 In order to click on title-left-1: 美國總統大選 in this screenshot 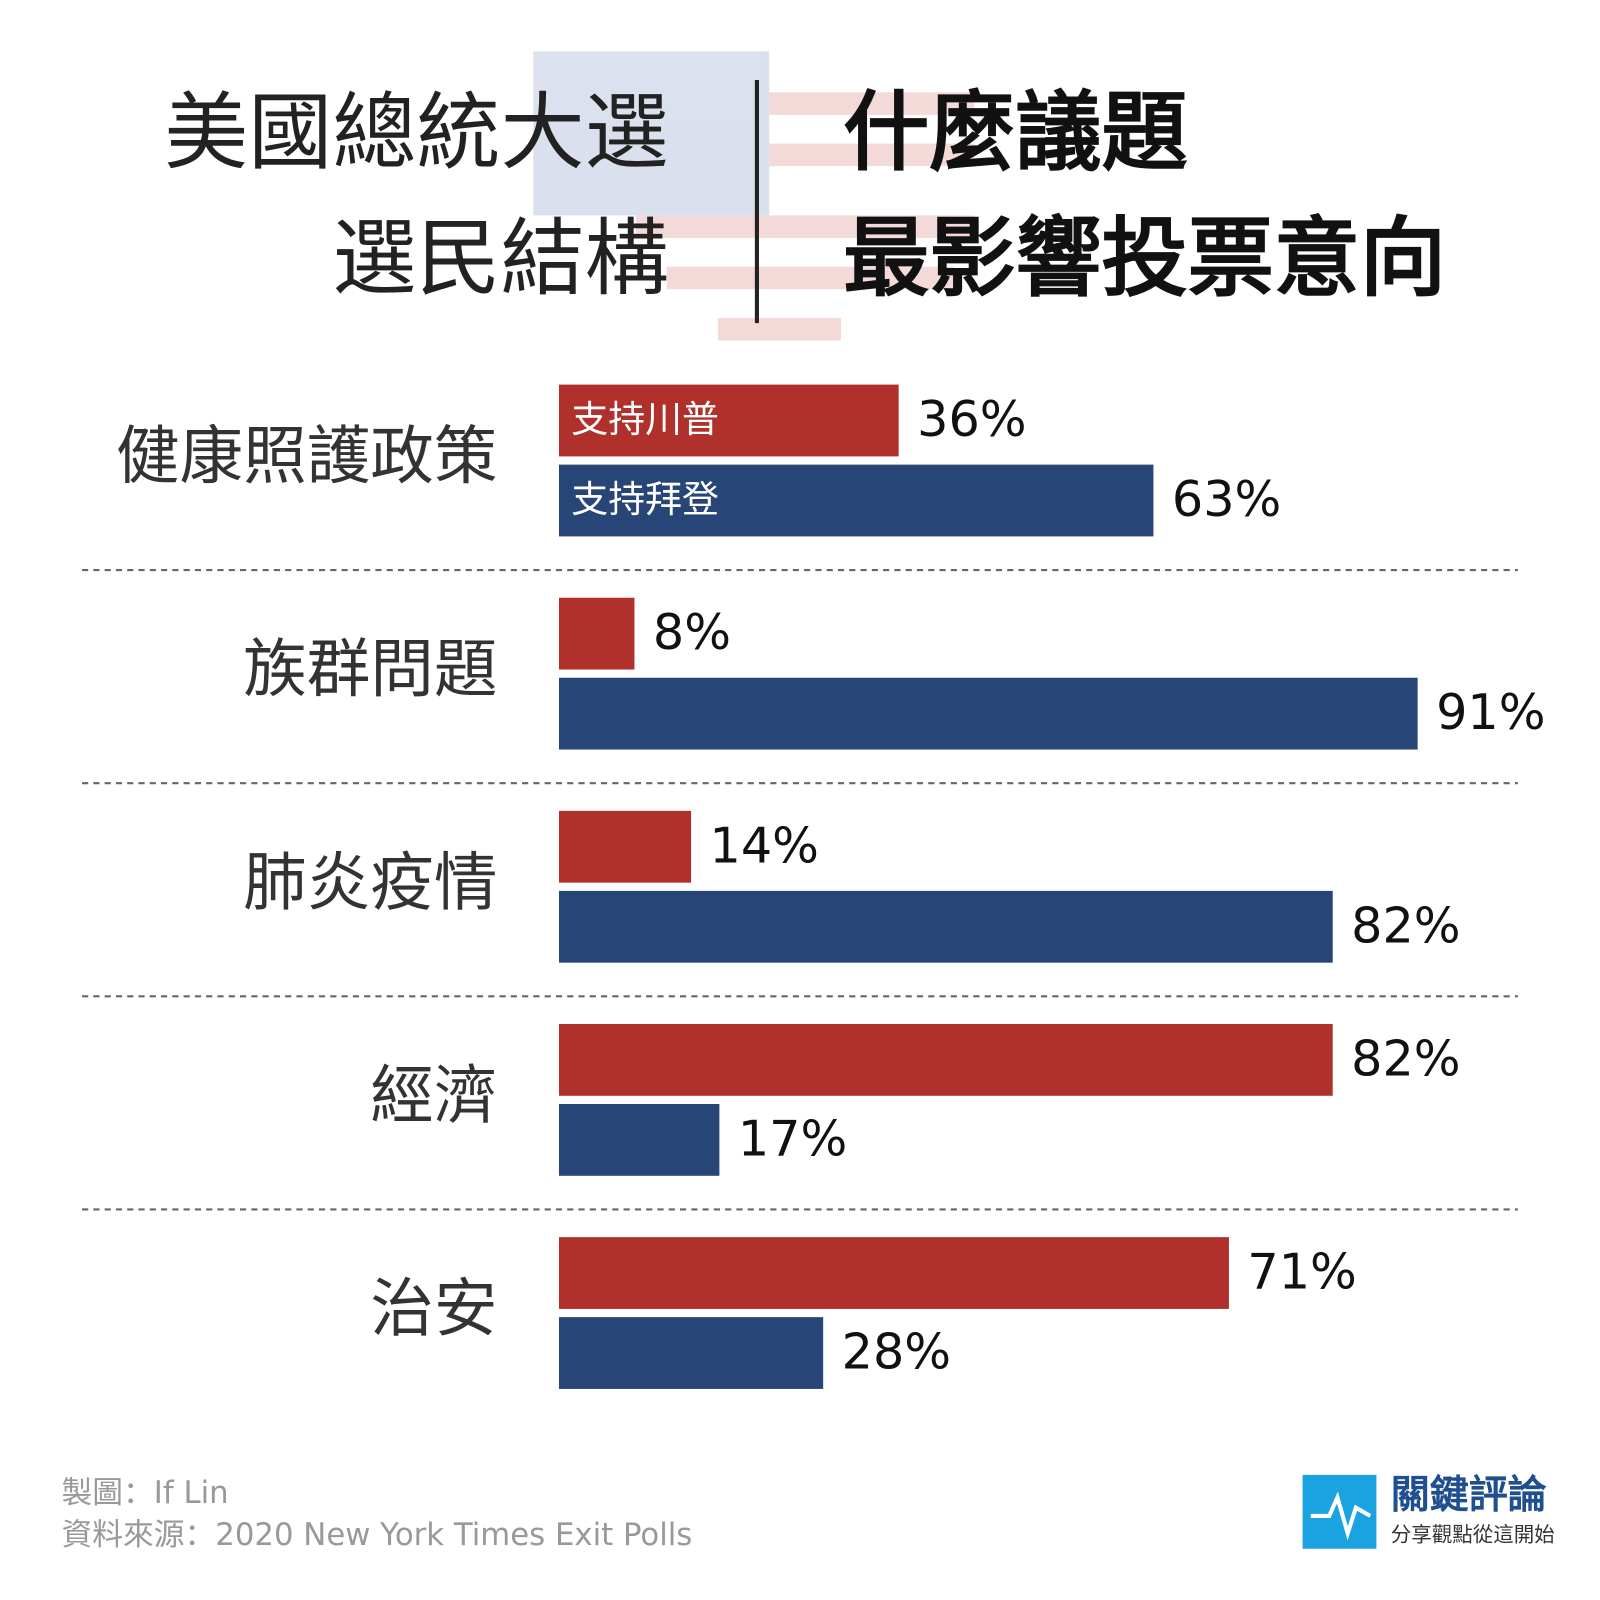, I will do `click(416, 132)`.